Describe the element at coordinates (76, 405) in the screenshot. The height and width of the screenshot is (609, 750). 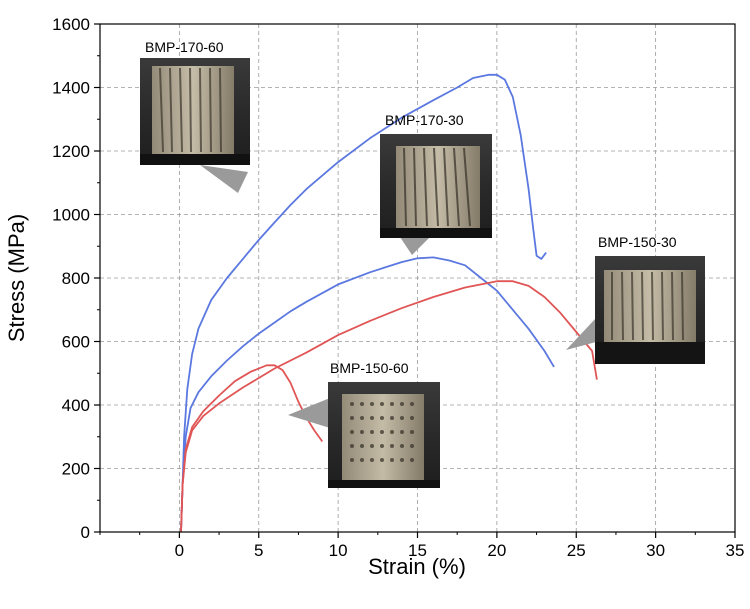
I see `y-tick-label: 400` at that location.